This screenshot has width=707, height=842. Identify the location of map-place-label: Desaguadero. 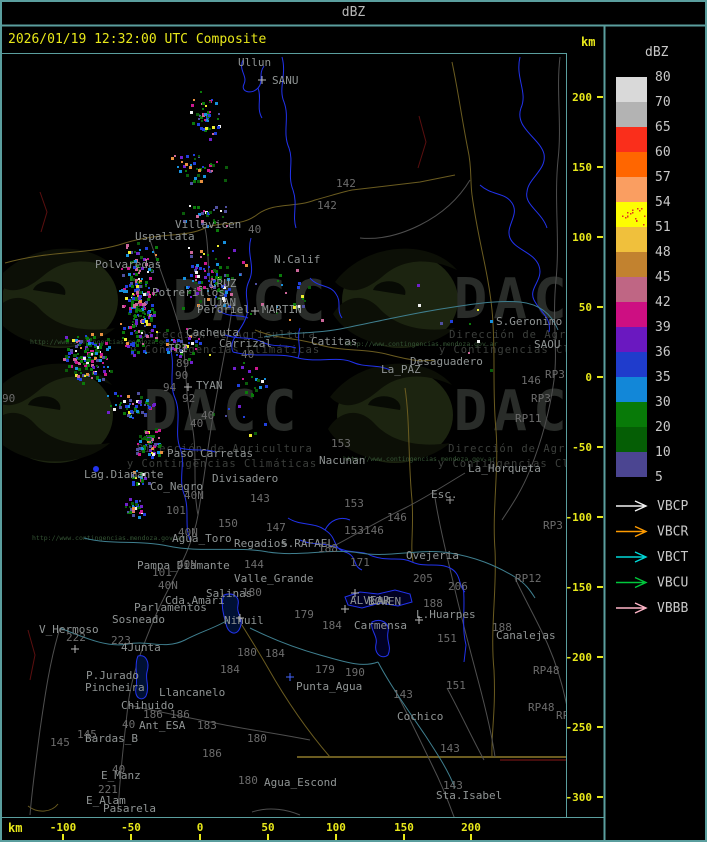
(446, 361).